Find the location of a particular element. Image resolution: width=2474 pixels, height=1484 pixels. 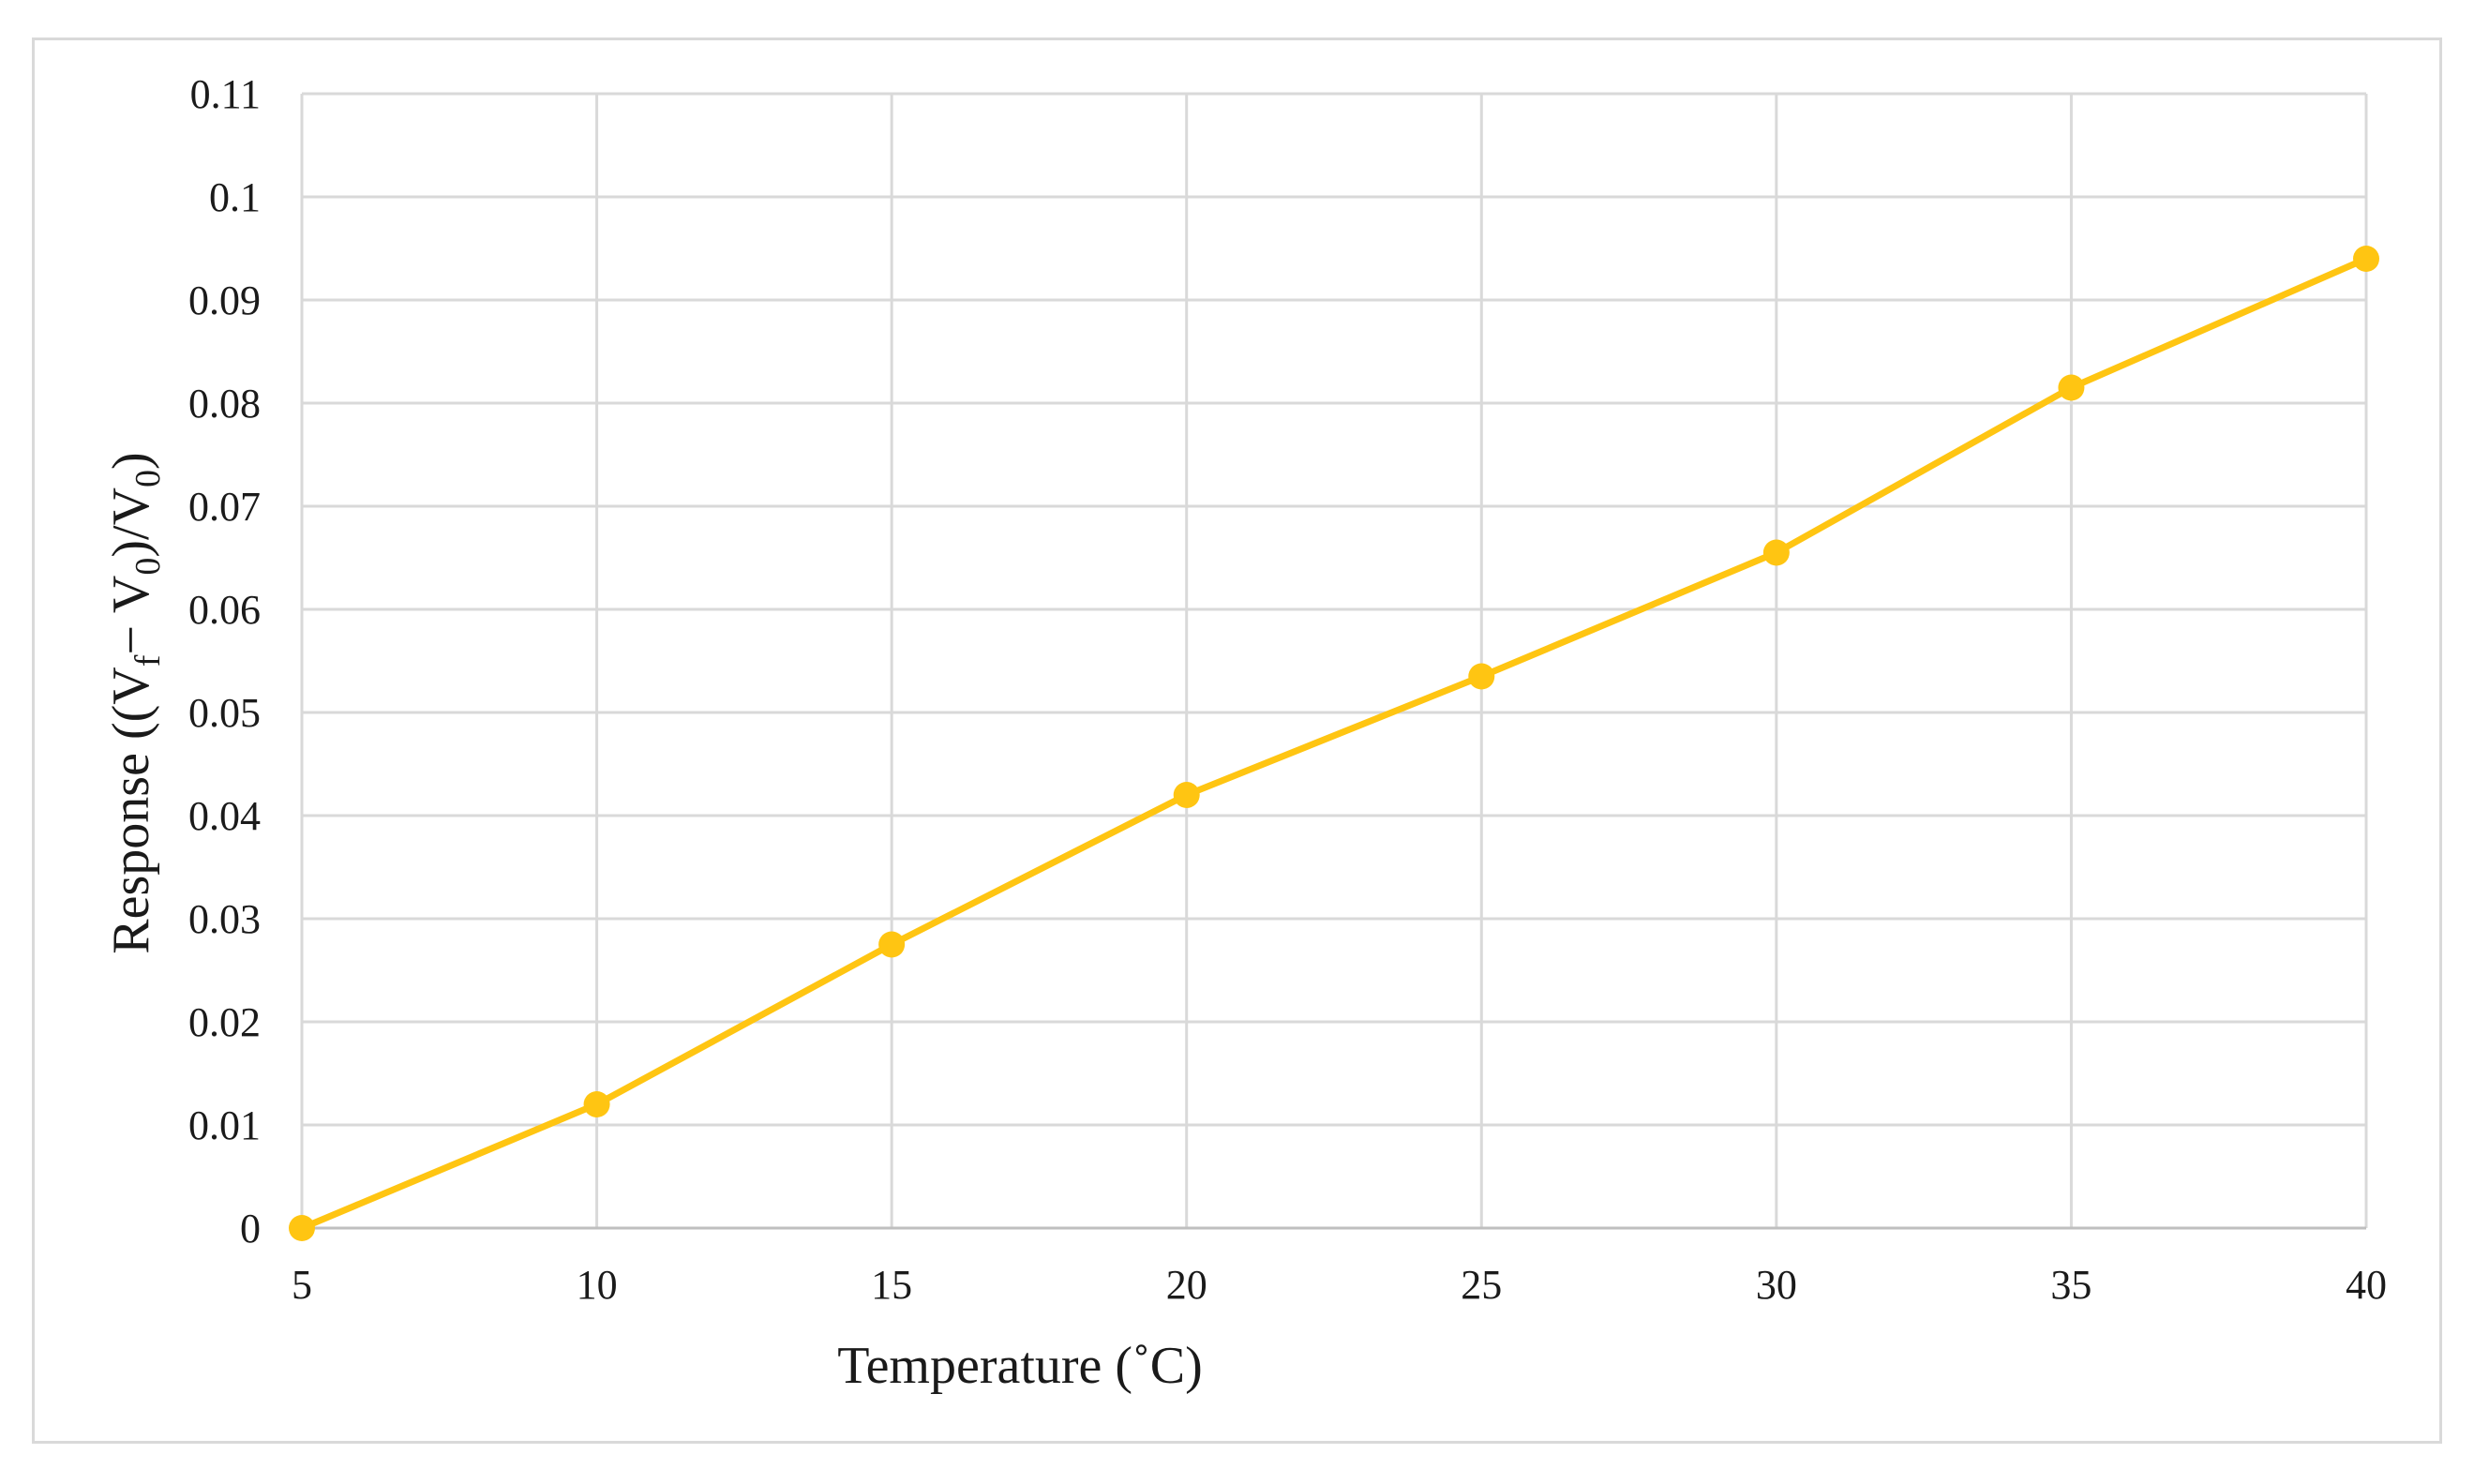

x-tick-label: 35 is located at coordinates (2071, 1285).